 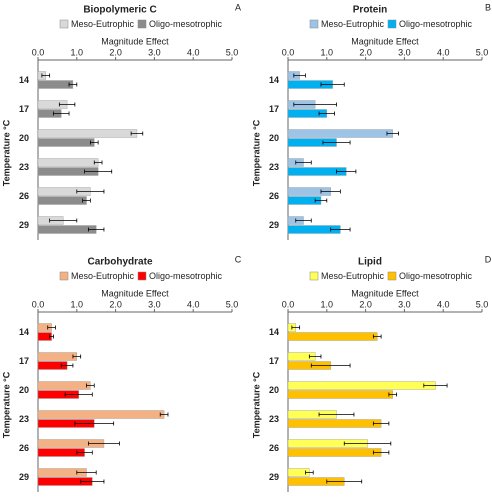 What do you see at coordinates (488, 259) in the screenshot?
I see `panel-letter: D` at bounding box center [488, 259].